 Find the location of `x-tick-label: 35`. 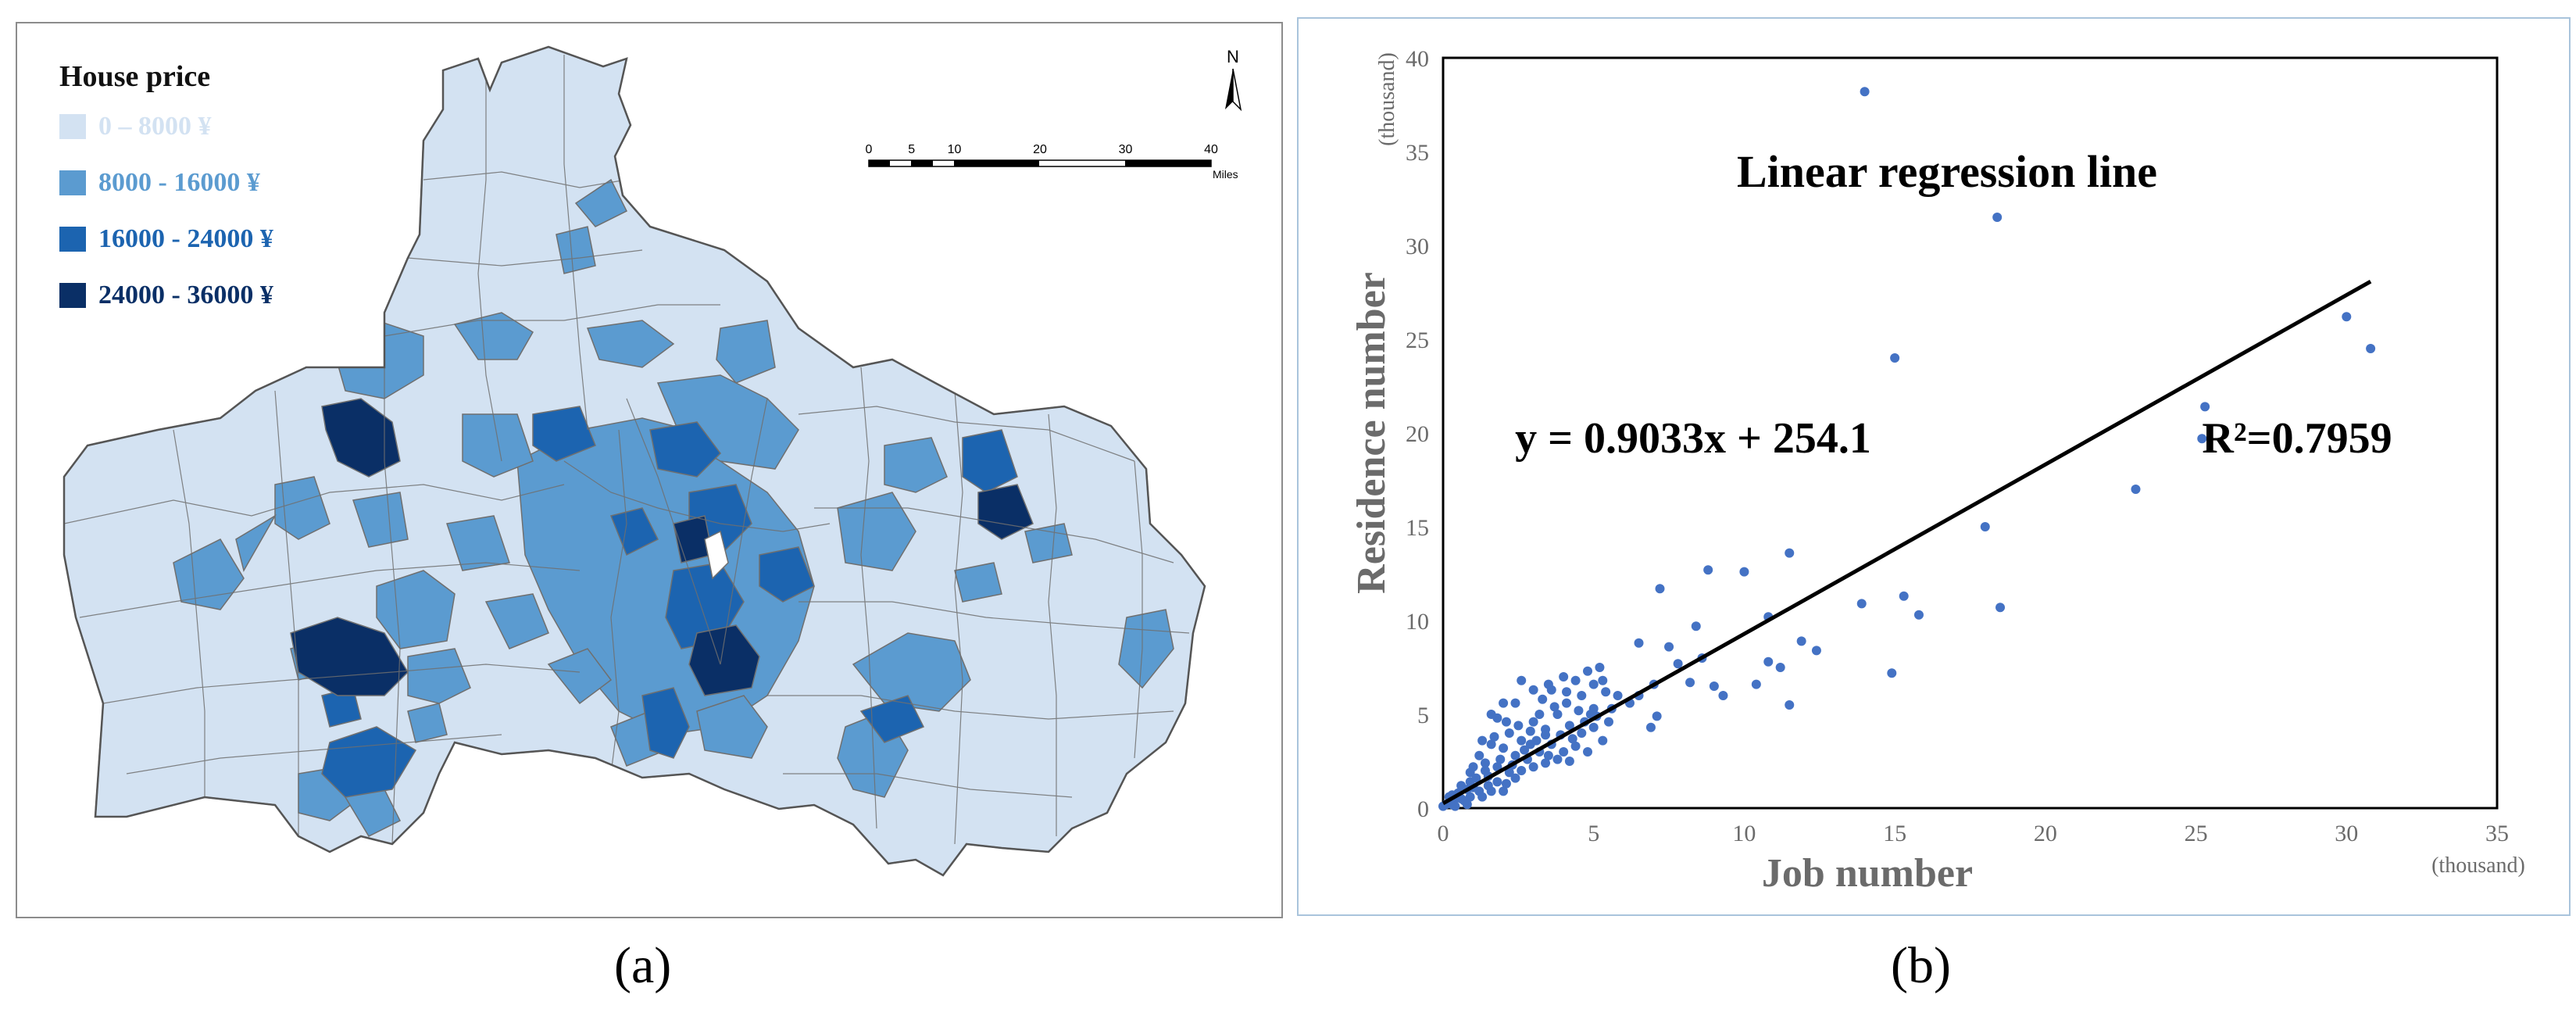

x-tick-label: 35 is located at coordinates (2497, 833).